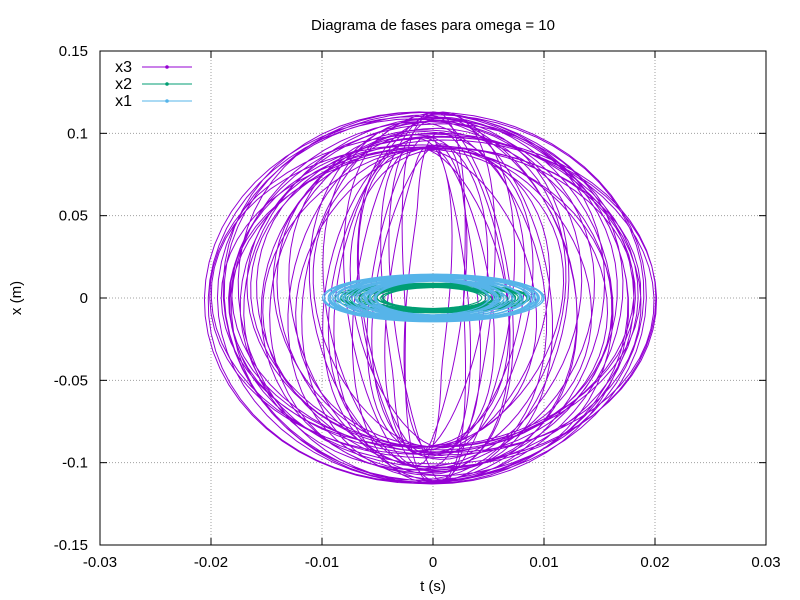 This screenshot has height=600, width=800. I want to click on y-tick-label: 0.1, so click(77, 133).